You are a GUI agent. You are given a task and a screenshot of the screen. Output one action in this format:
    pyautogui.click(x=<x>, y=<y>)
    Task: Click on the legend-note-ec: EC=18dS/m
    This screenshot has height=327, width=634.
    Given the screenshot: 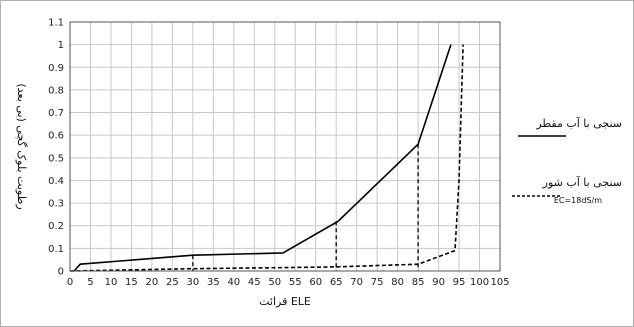 What is the action you would take?
    pyautogui.click(x=578, y=200)
    